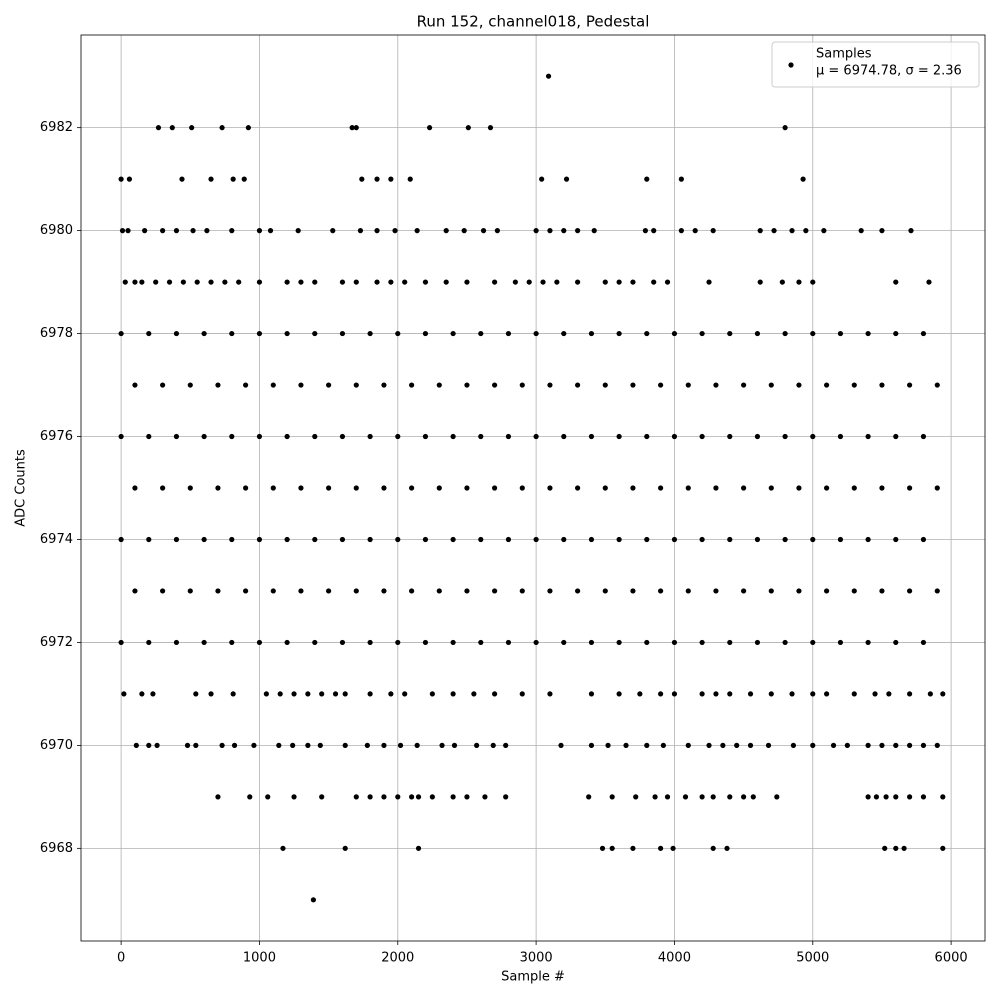 The height and width of the screenshot is (1000, 1000). I want to click on y-tick-label: 6980, so click(56, 230).